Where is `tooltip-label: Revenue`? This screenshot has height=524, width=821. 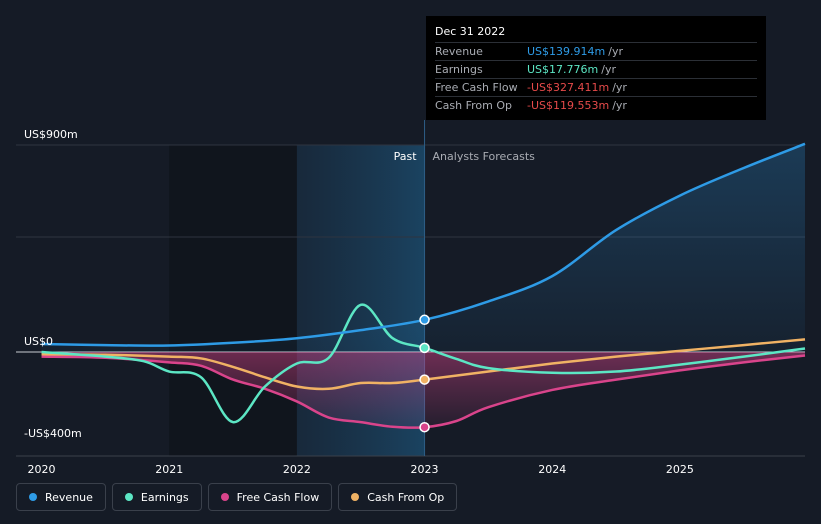 tooltip-label: Revenue is located at coordinates (459, 51).